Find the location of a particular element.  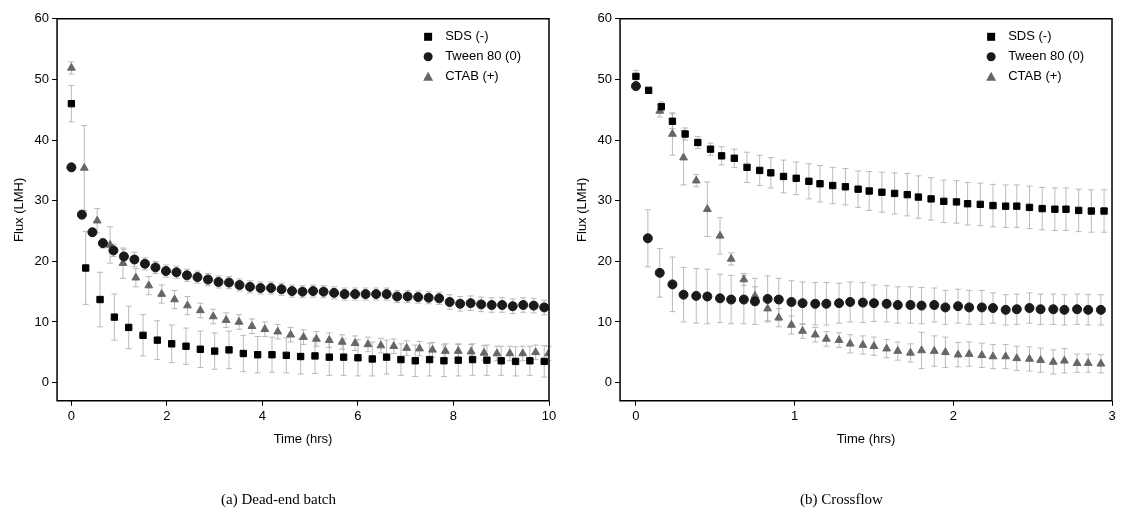

x-tick-label: 3 is located at coordinates (1112, 416).